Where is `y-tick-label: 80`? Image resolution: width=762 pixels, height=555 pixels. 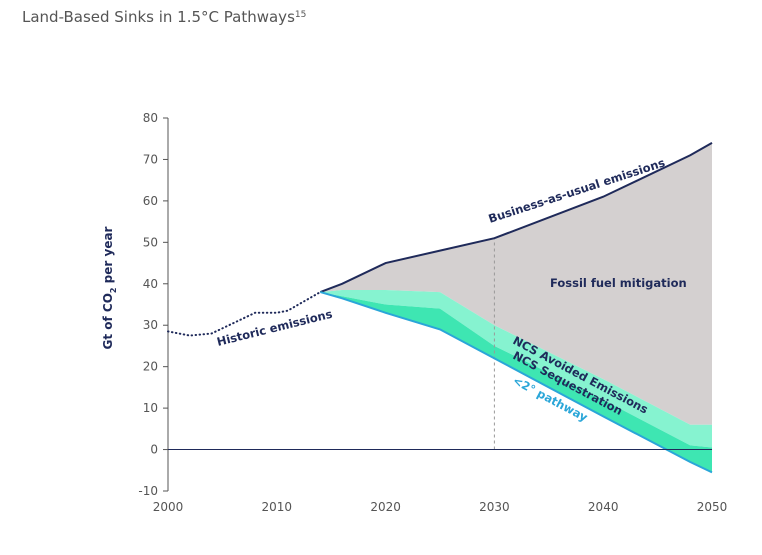
y-tick-label: 80 is located at coordinates (150, 118).